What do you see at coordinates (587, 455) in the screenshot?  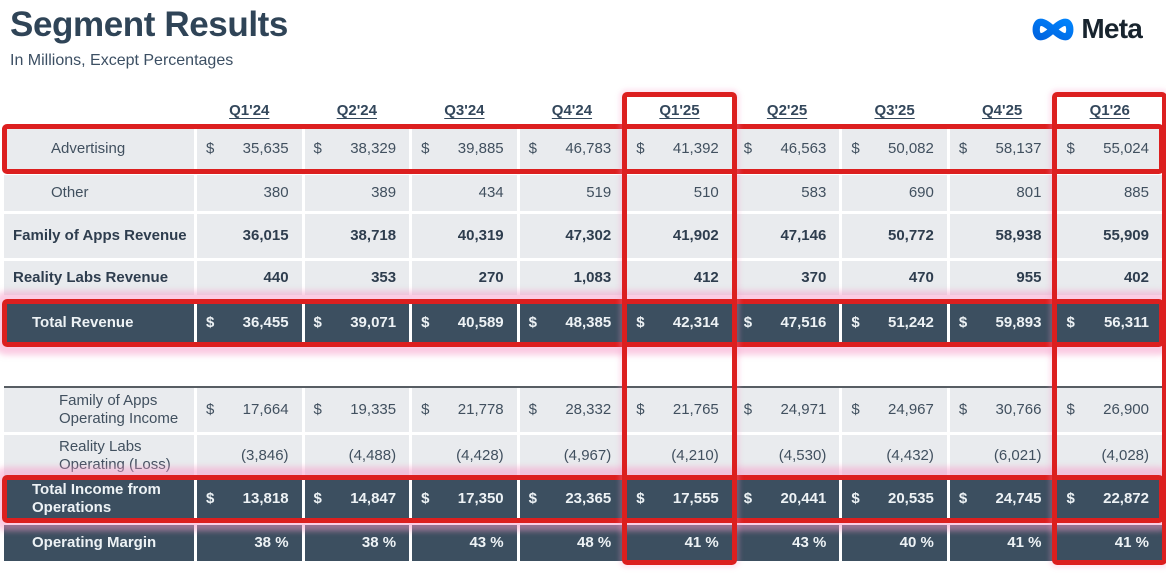 I see `cell-value: (4,967)` at bounding box center [587, 455].